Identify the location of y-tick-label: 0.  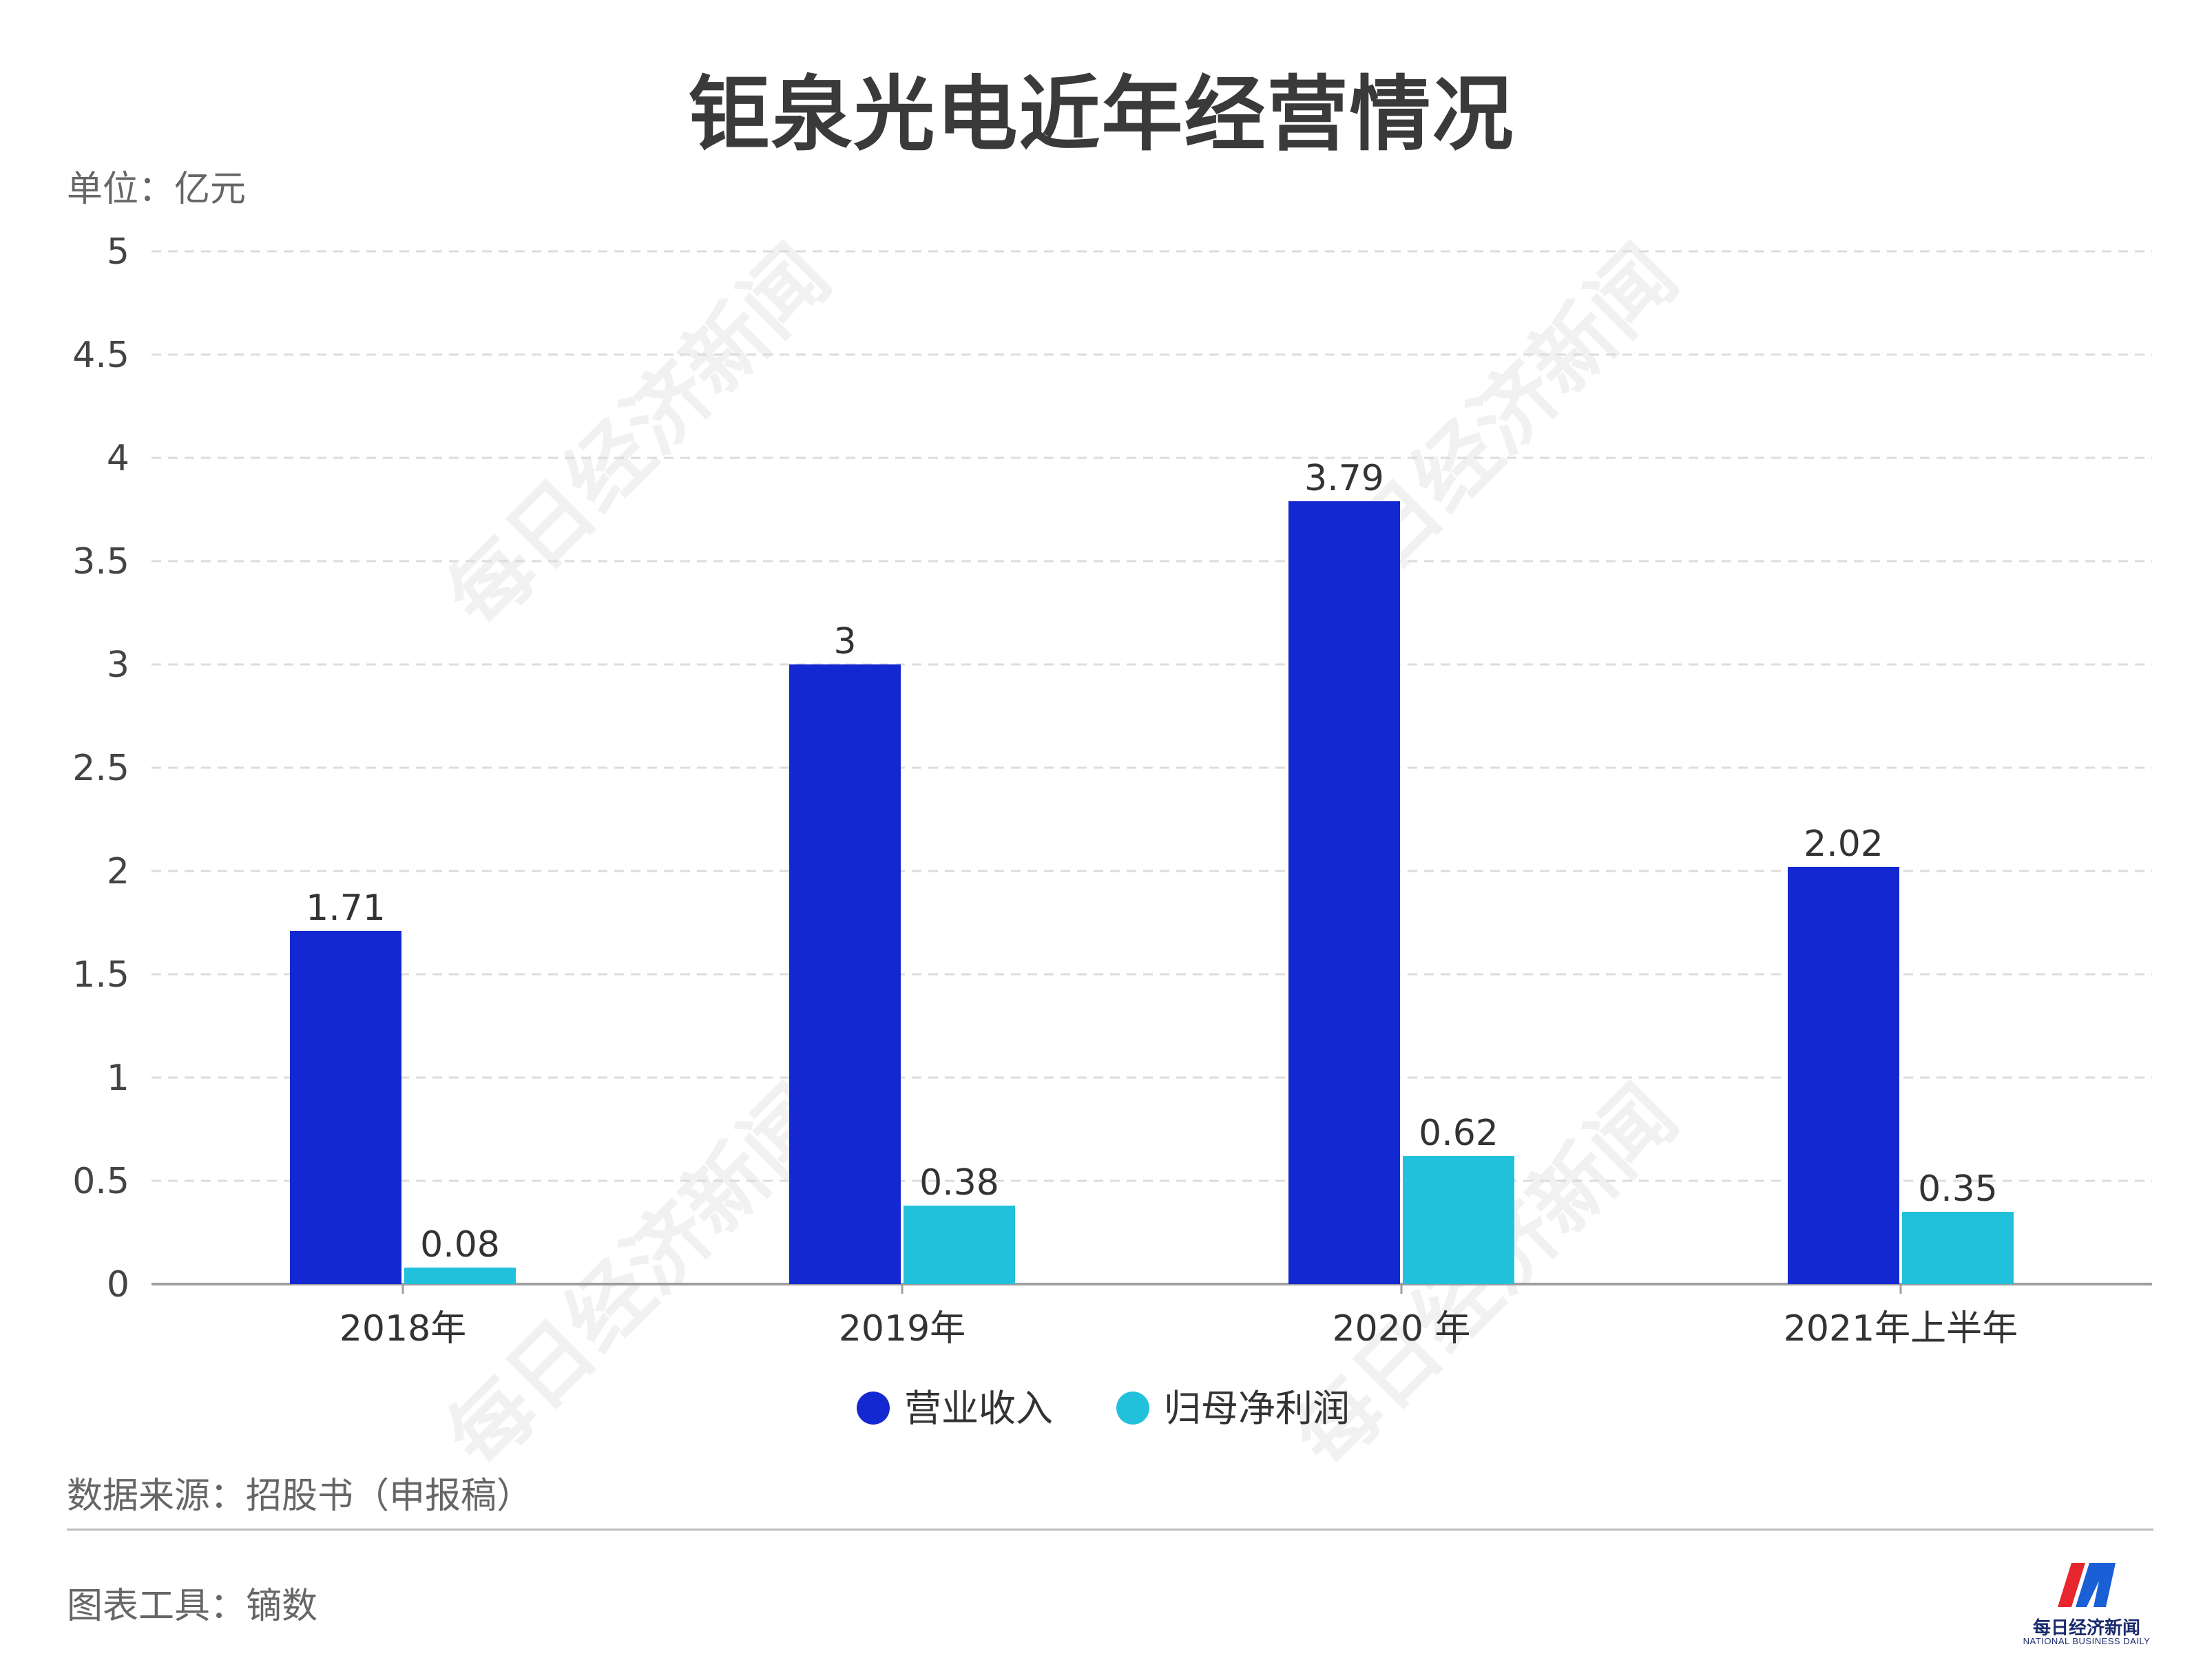
(118, 1284).